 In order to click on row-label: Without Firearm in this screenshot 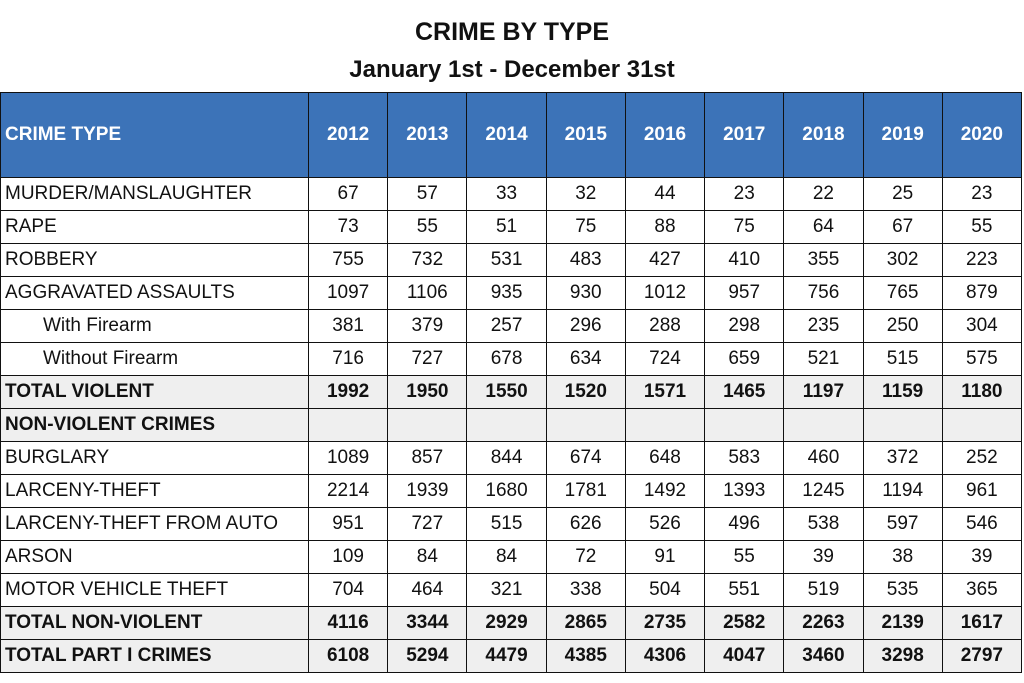, I will do `click(154, 359)`.